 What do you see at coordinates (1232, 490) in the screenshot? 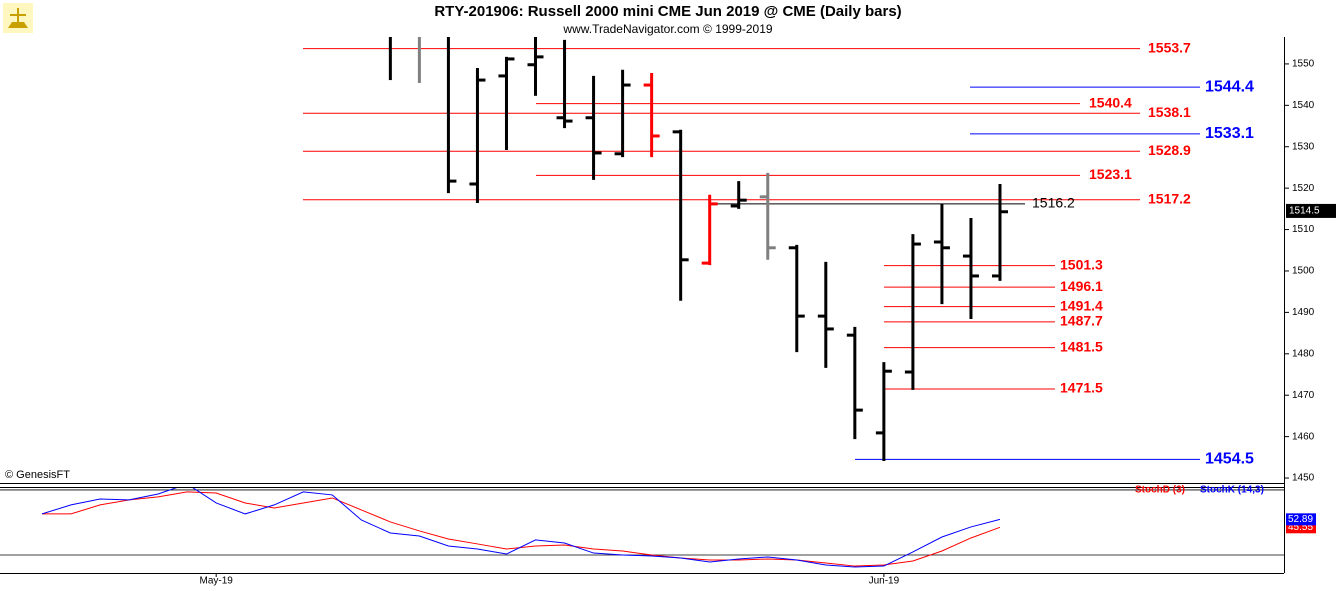
I see `legend-label: StochK (14,3)` at bounding box center [1232, 490].